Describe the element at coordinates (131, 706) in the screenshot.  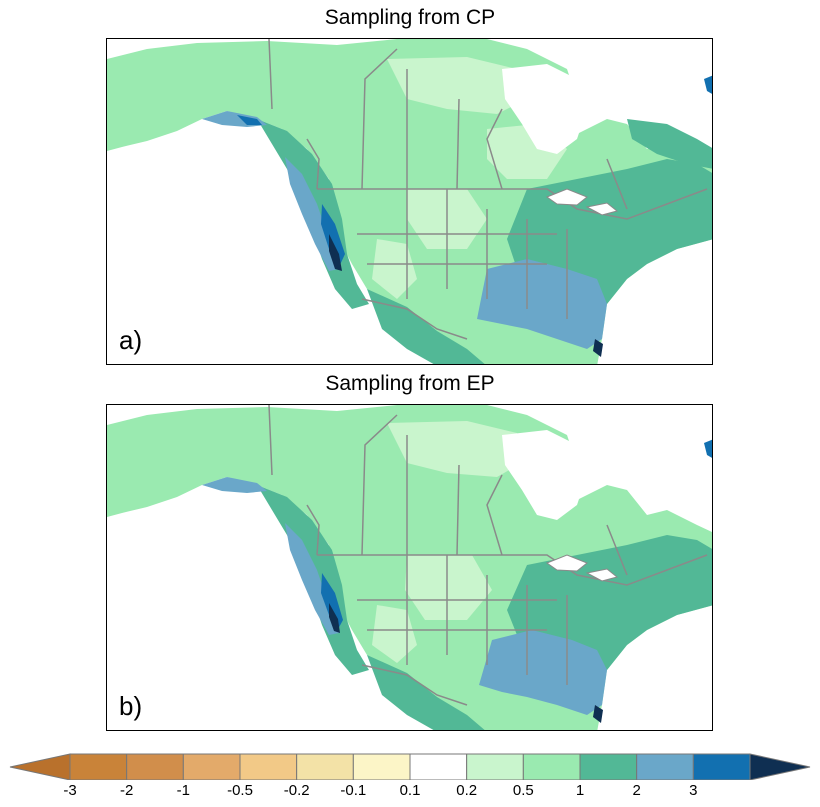
I see `panel-b-label: b)` at that location.